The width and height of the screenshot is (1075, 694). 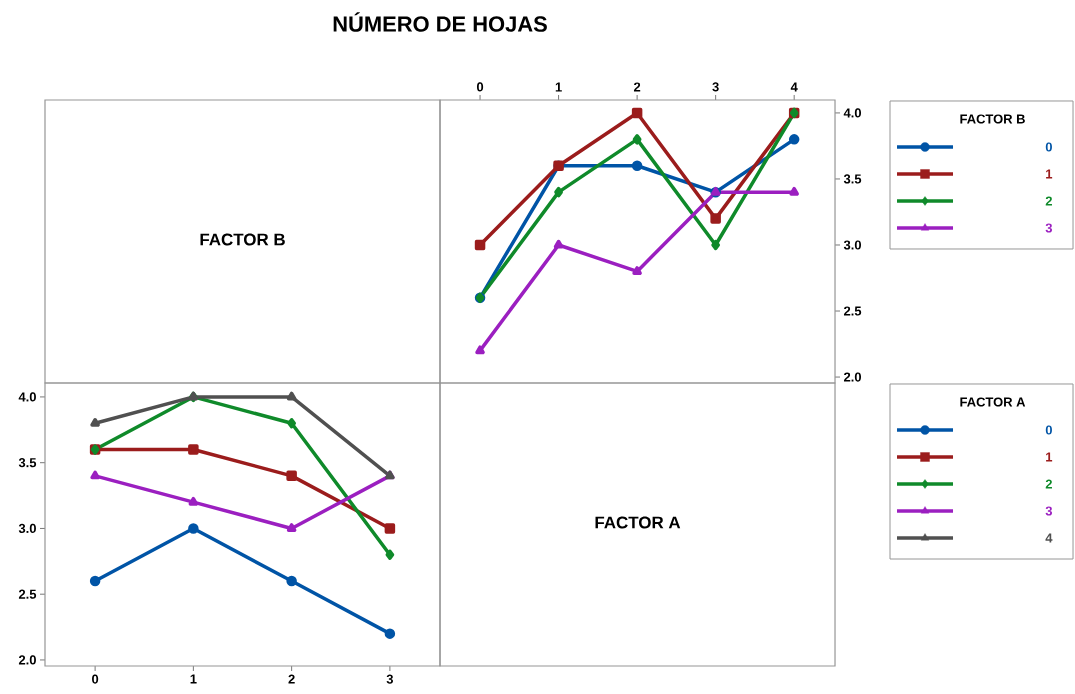 What do you see at coordinates (638, 522) in the screenshot?
I see `text: FACTOR A` at bounding box center [638, 522].